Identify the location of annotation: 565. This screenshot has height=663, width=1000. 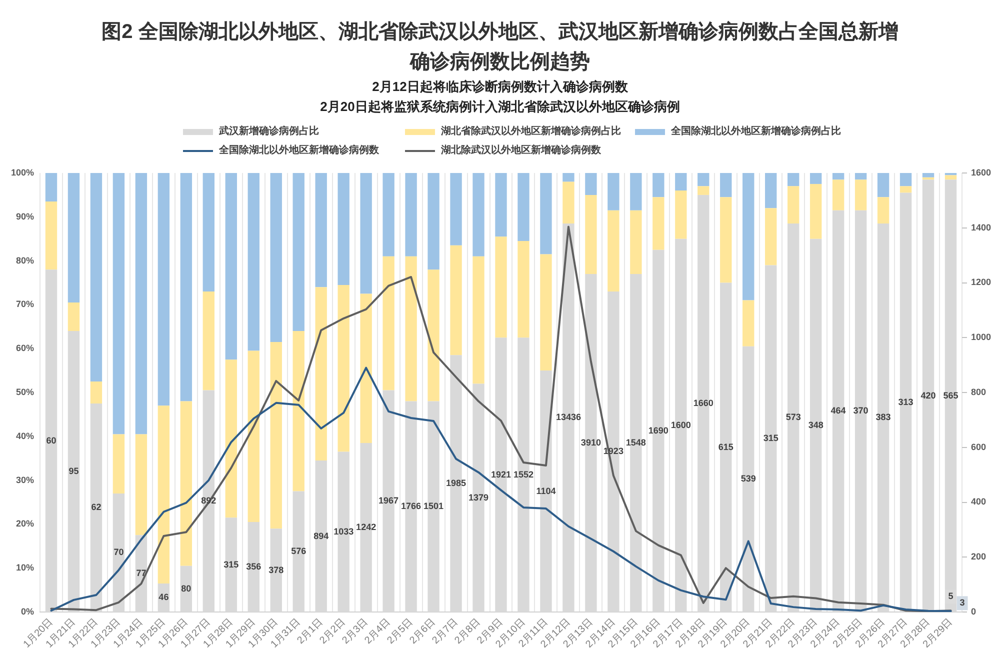
(950, 395).